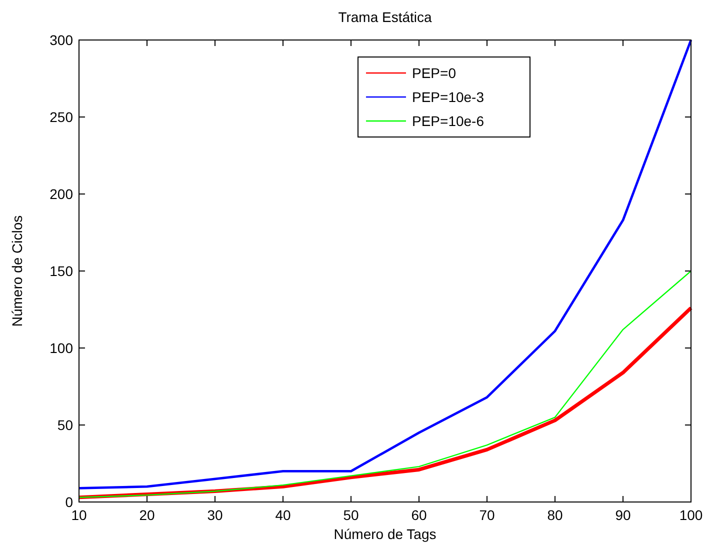  I want to click on chart-title: Trama Estática, so click(385, 17).